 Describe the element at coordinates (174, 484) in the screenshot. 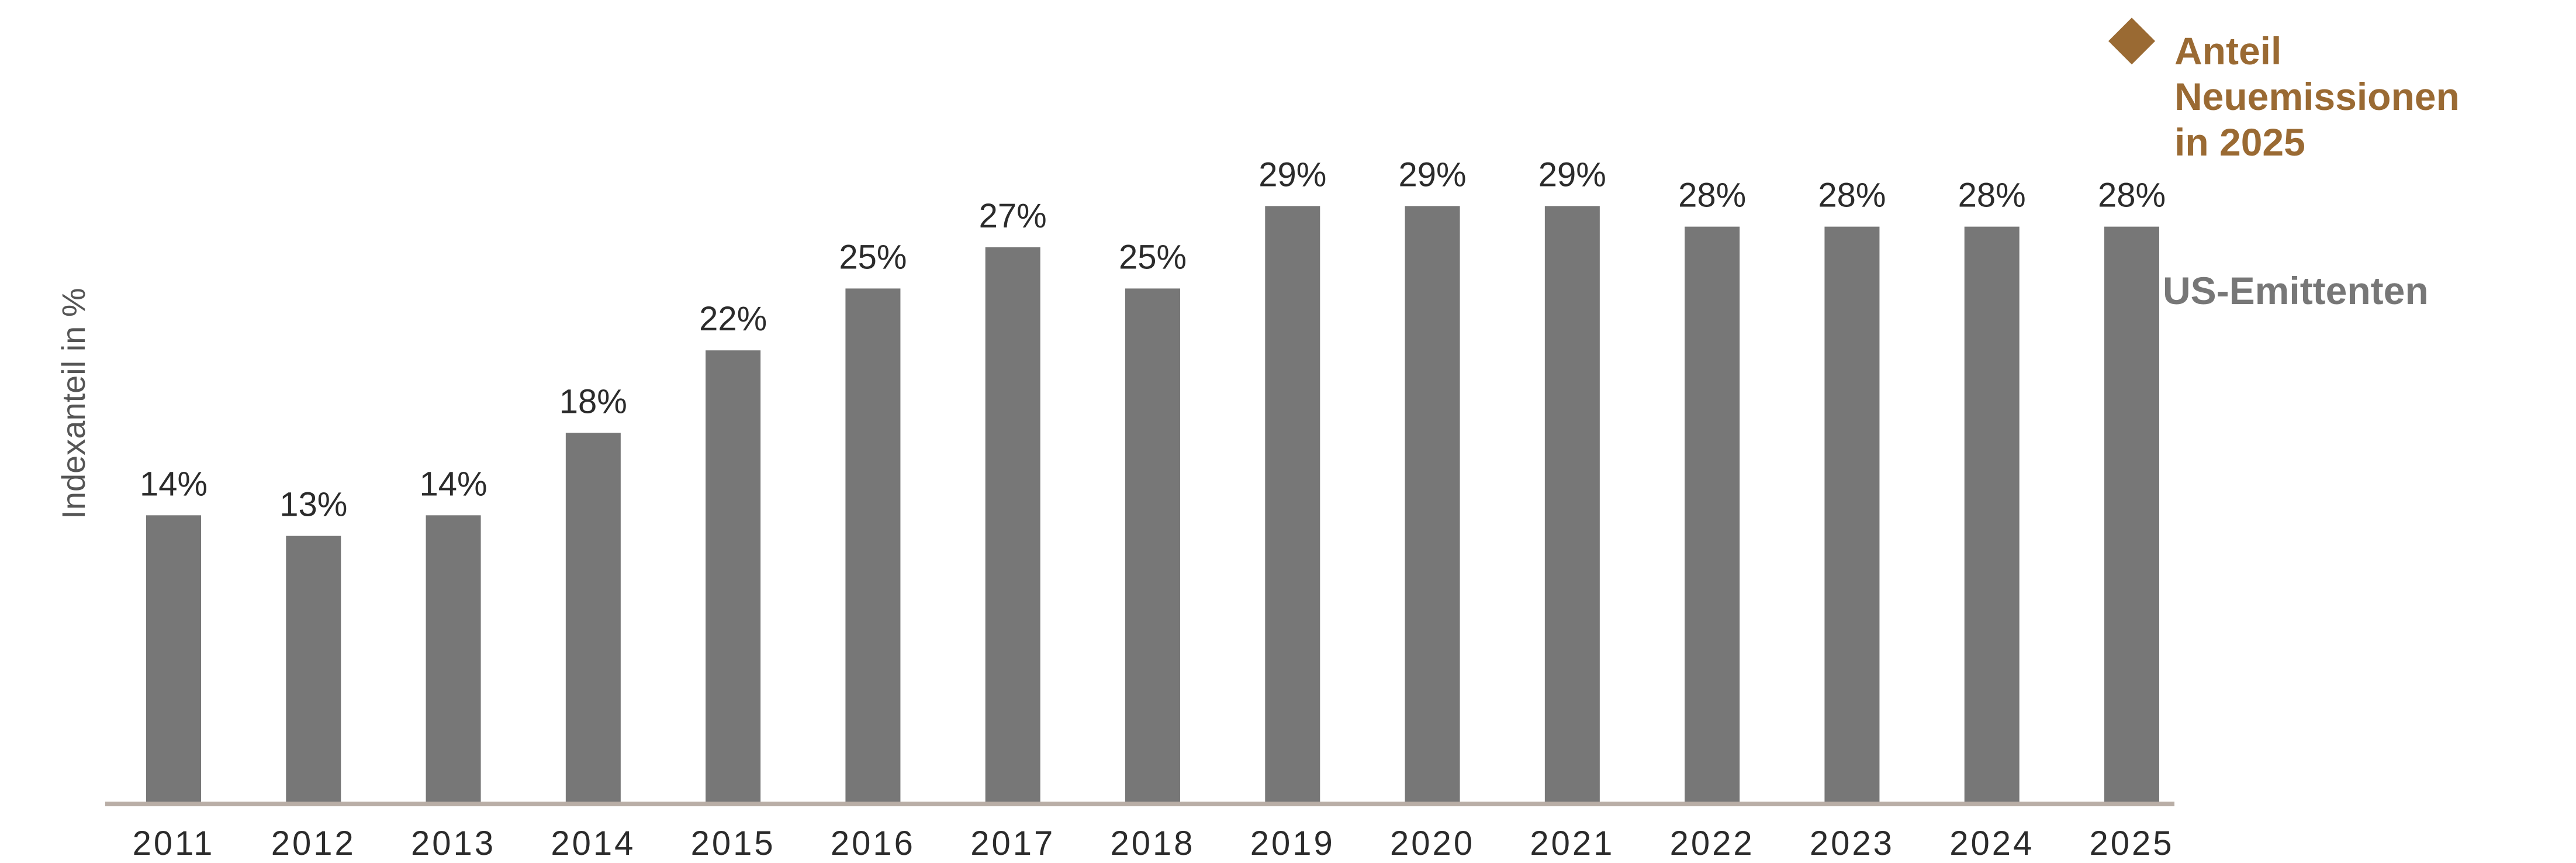

I see `data-label-2011: 14%` at that location.